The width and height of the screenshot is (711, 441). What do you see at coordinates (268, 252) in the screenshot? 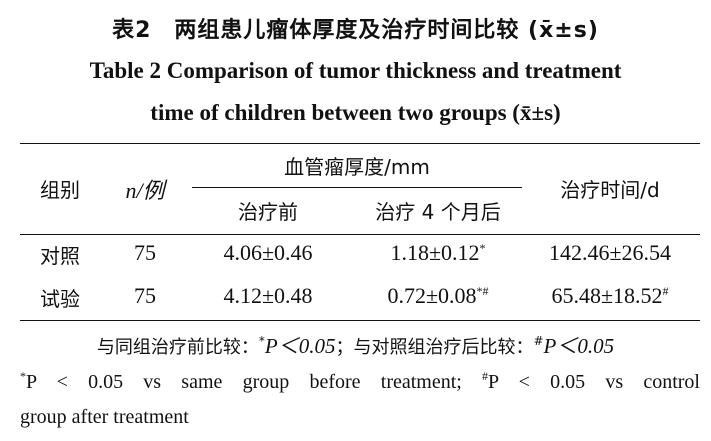
I see `row-control-before: 4.06±0.46` at bounding box center [268, 252].